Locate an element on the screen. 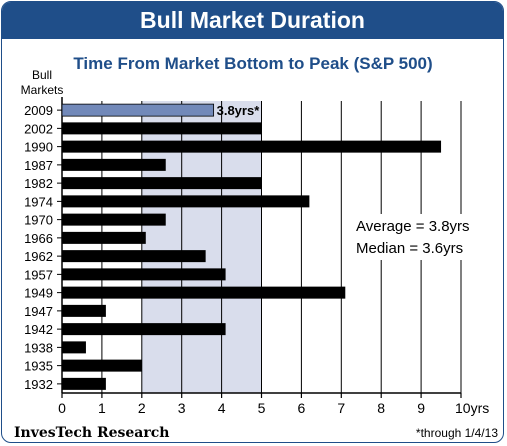 The width and height of the screenshot is (507, 446). y-tick-label: 1990 is located at coordinates (38, 147).